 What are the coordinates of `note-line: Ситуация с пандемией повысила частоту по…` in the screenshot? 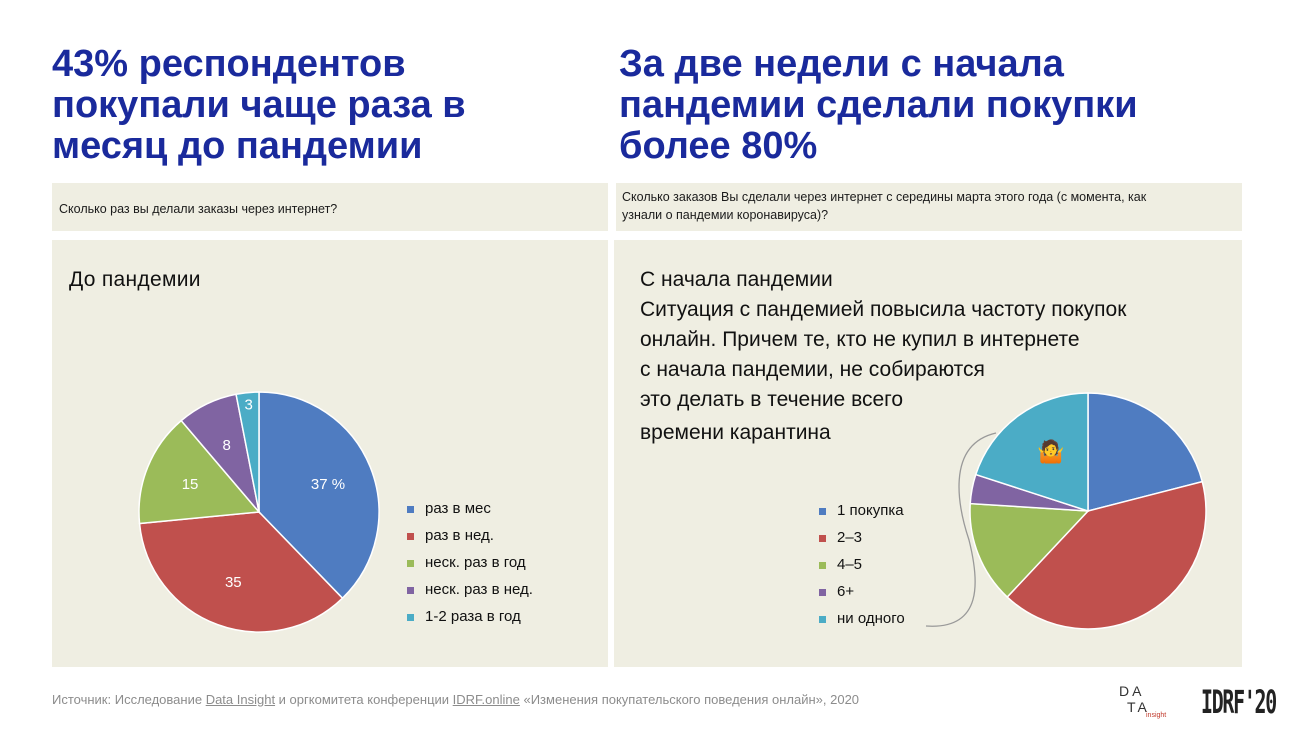 It's located at (883, 309).